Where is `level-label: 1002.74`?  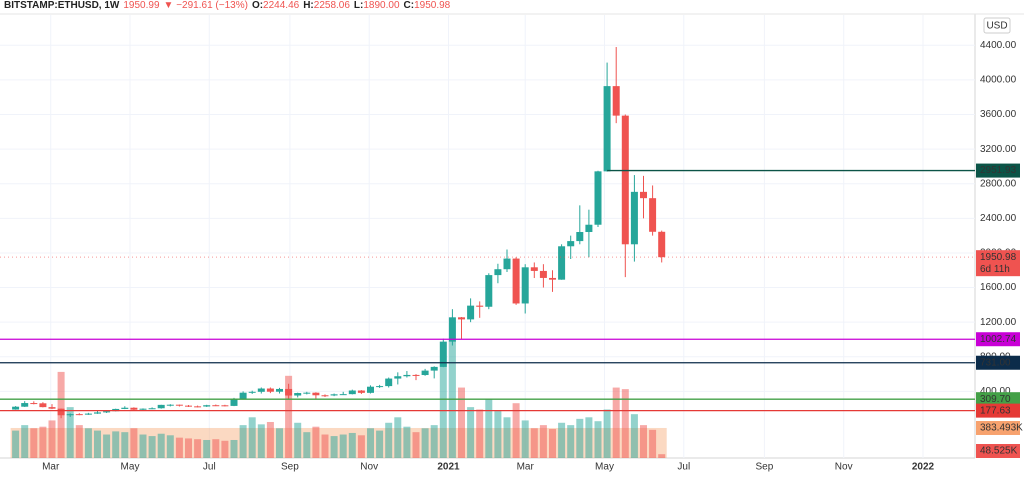
level-label: 1002.74 is located at coordinates (998, 339).